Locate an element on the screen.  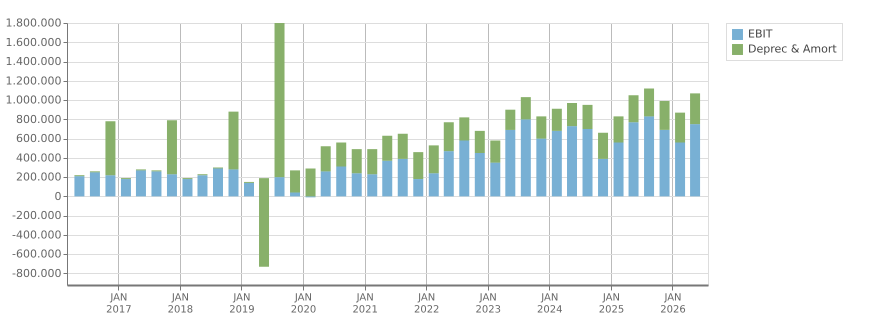
legend-label: Deprec & Amort is located at coordinates (793, 49).